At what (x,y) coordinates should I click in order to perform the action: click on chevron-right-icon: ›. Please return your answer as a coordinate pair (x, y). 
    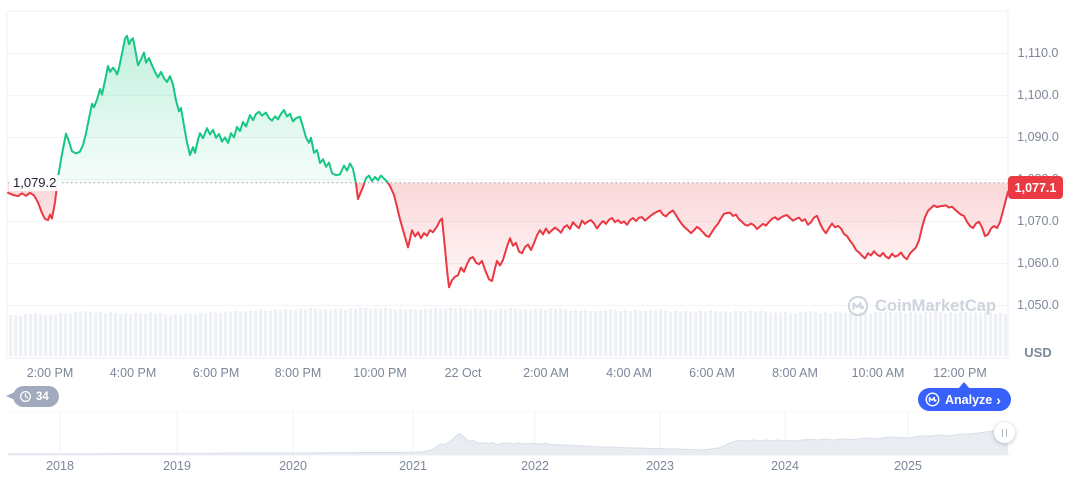
    Looking at the image, I should click on (998, 399).